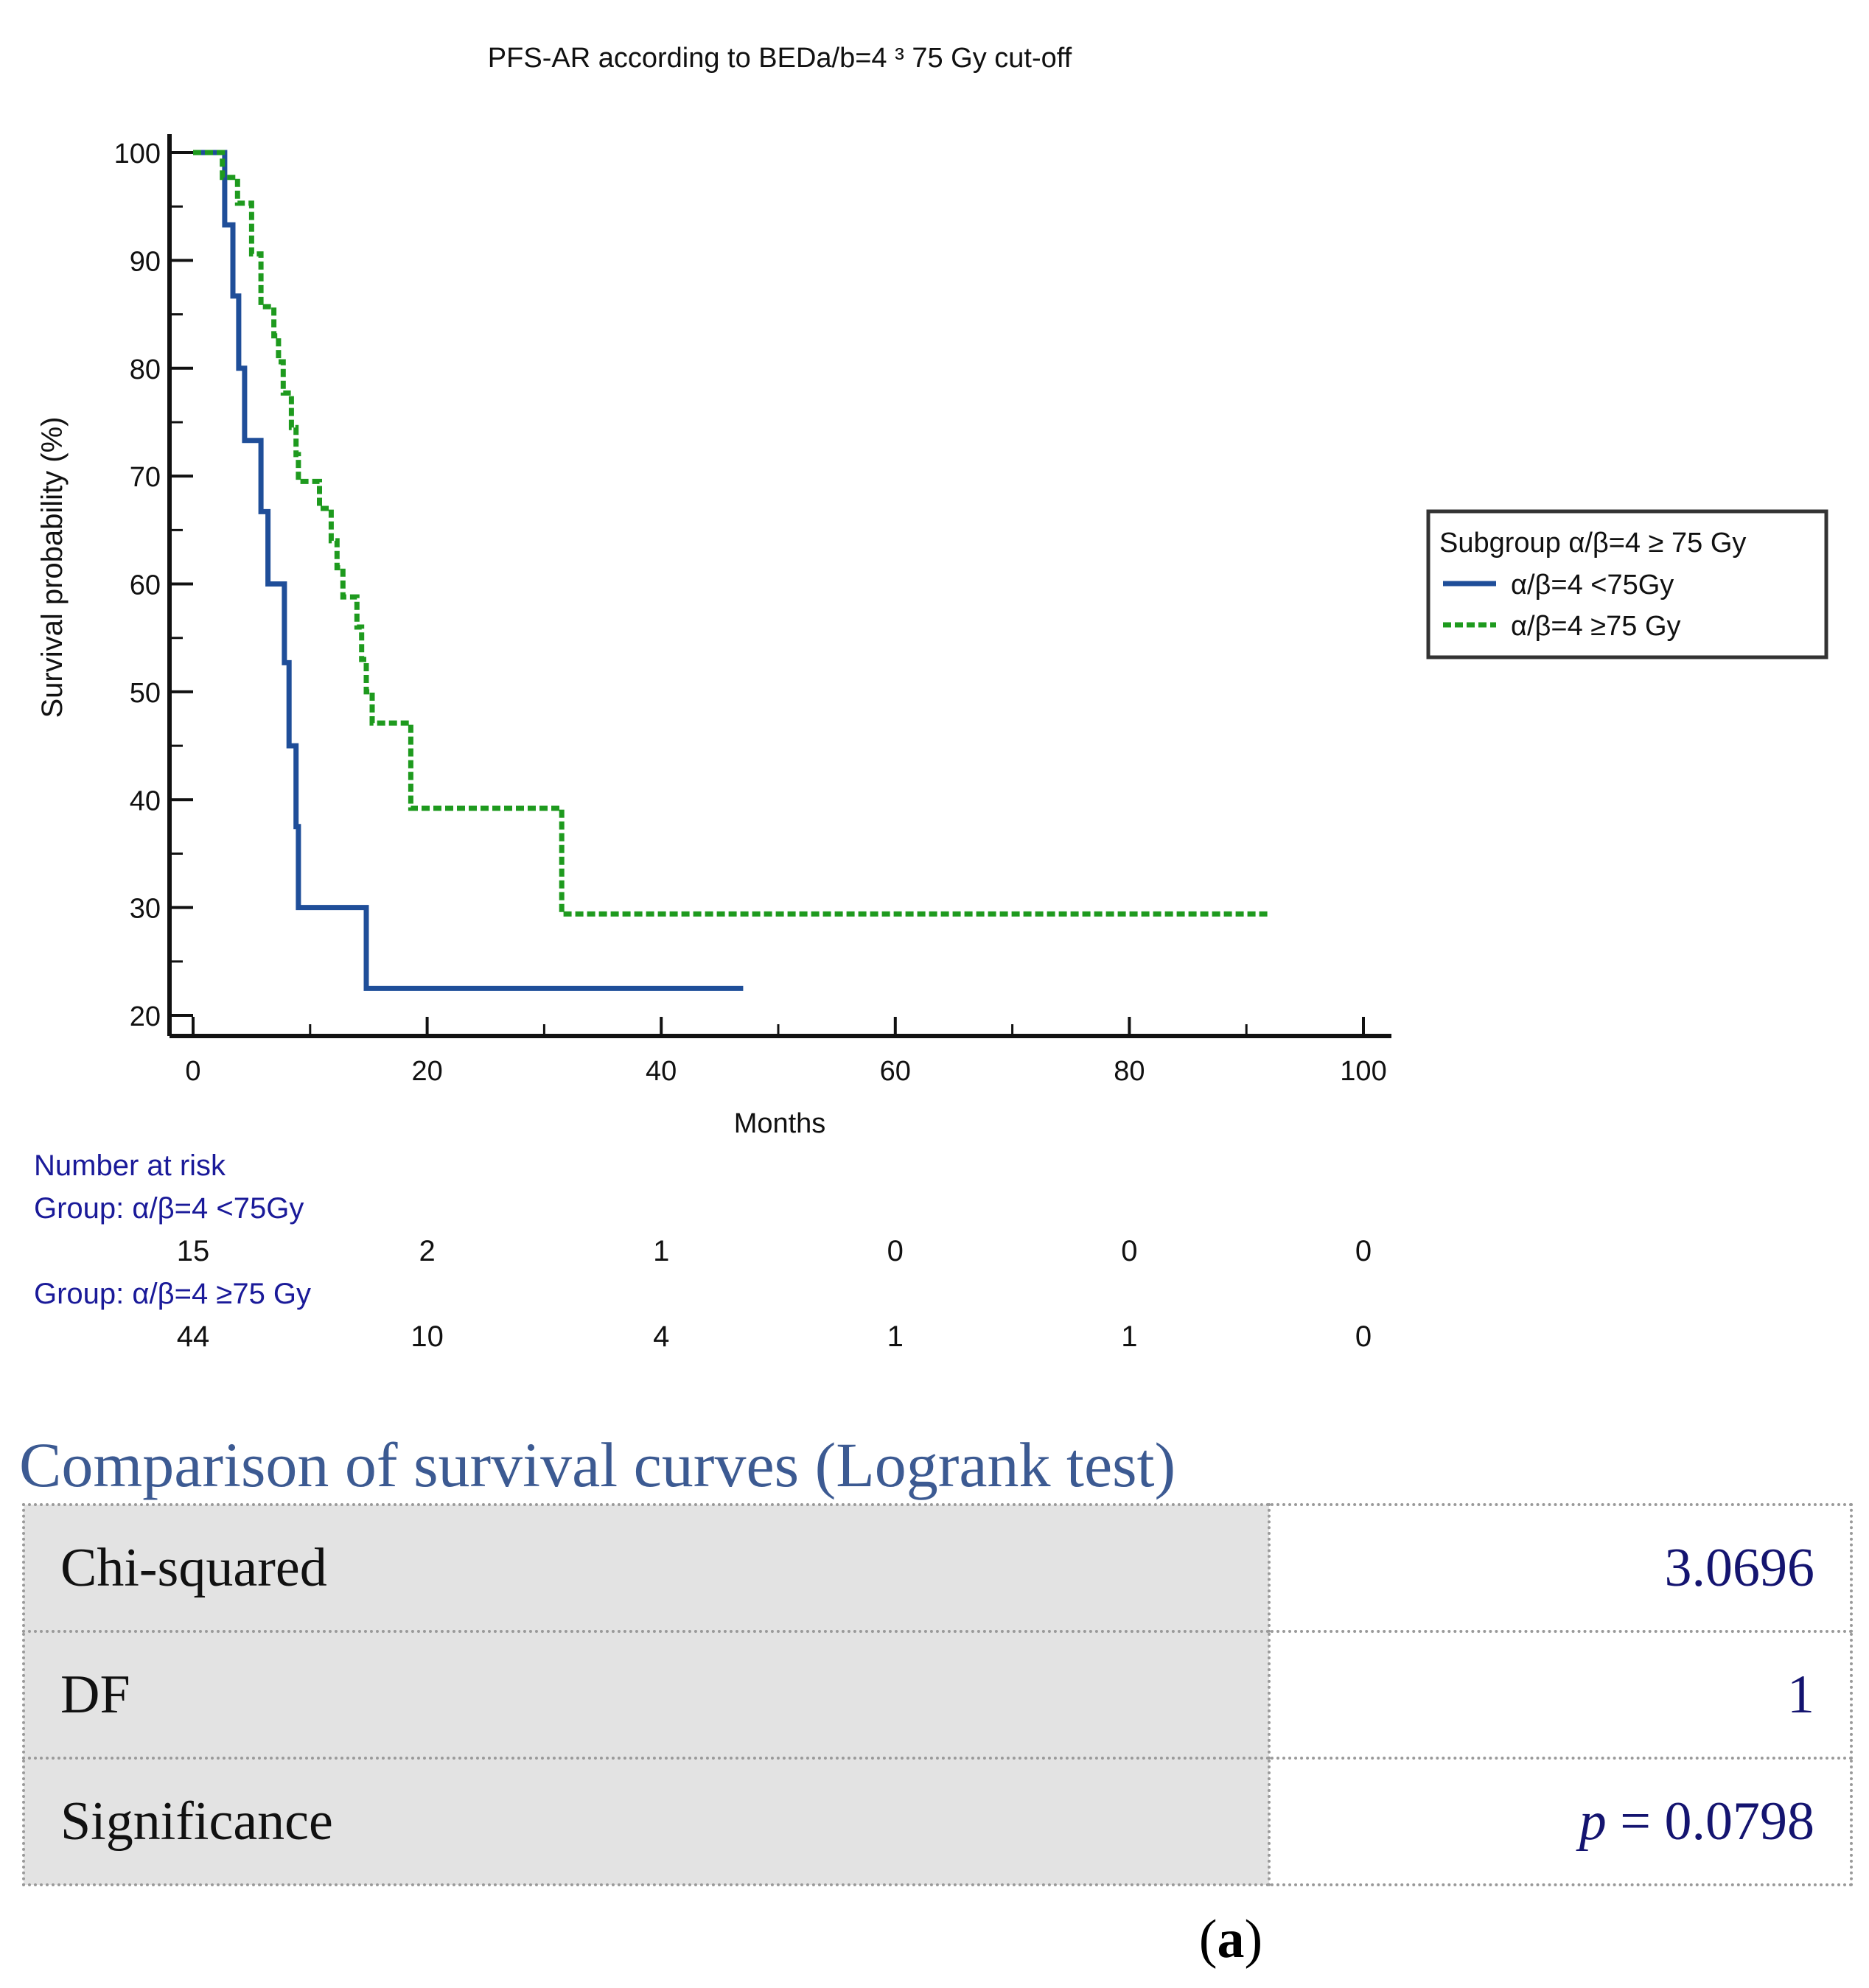 Image resolution: width=1869 pixels, height=1988 pixels. I want to click on risk-group-label-above-75: Group: α/β=4 ≥75 Gy, so click(173, 1294).